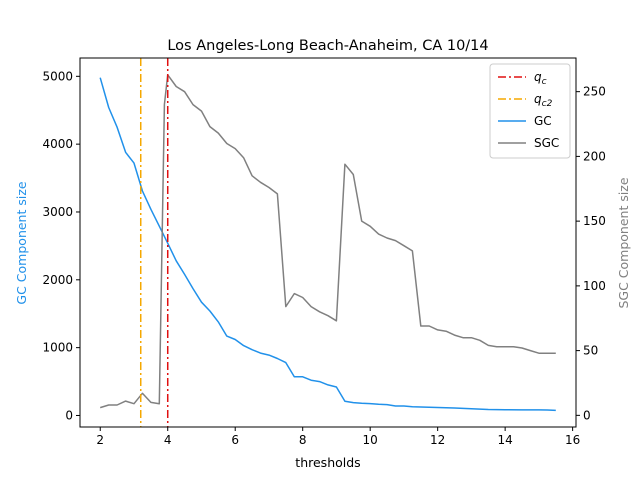  What do you see at coordinates (69, 415) in the screenshot?
I see `y-left-tick-label: 0` at bounding box center [69, 415].